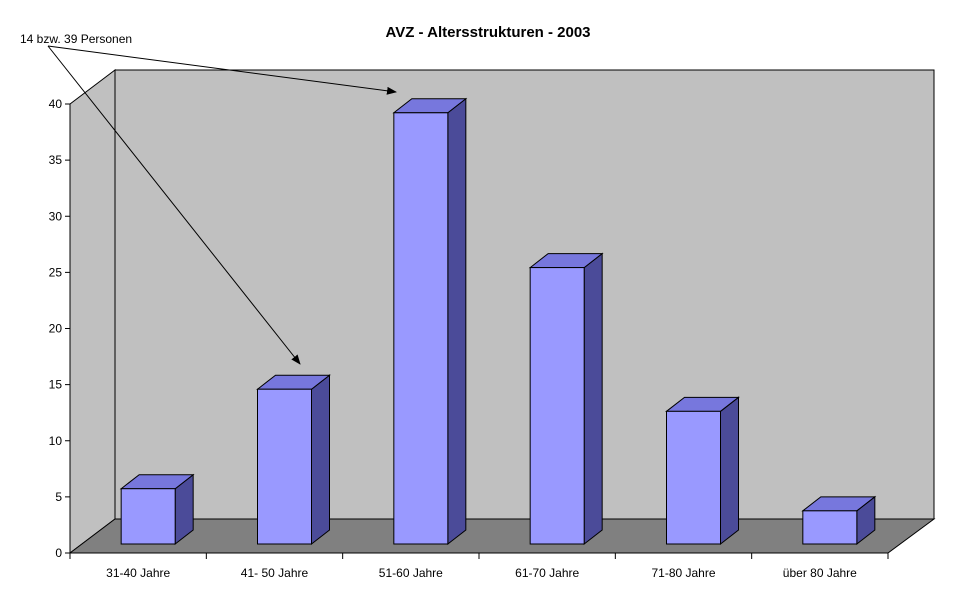  What do you see at coordinates (56, 385) in the screenshot?
I see `y-tick-label: 15` at bounding box center [56, 385].